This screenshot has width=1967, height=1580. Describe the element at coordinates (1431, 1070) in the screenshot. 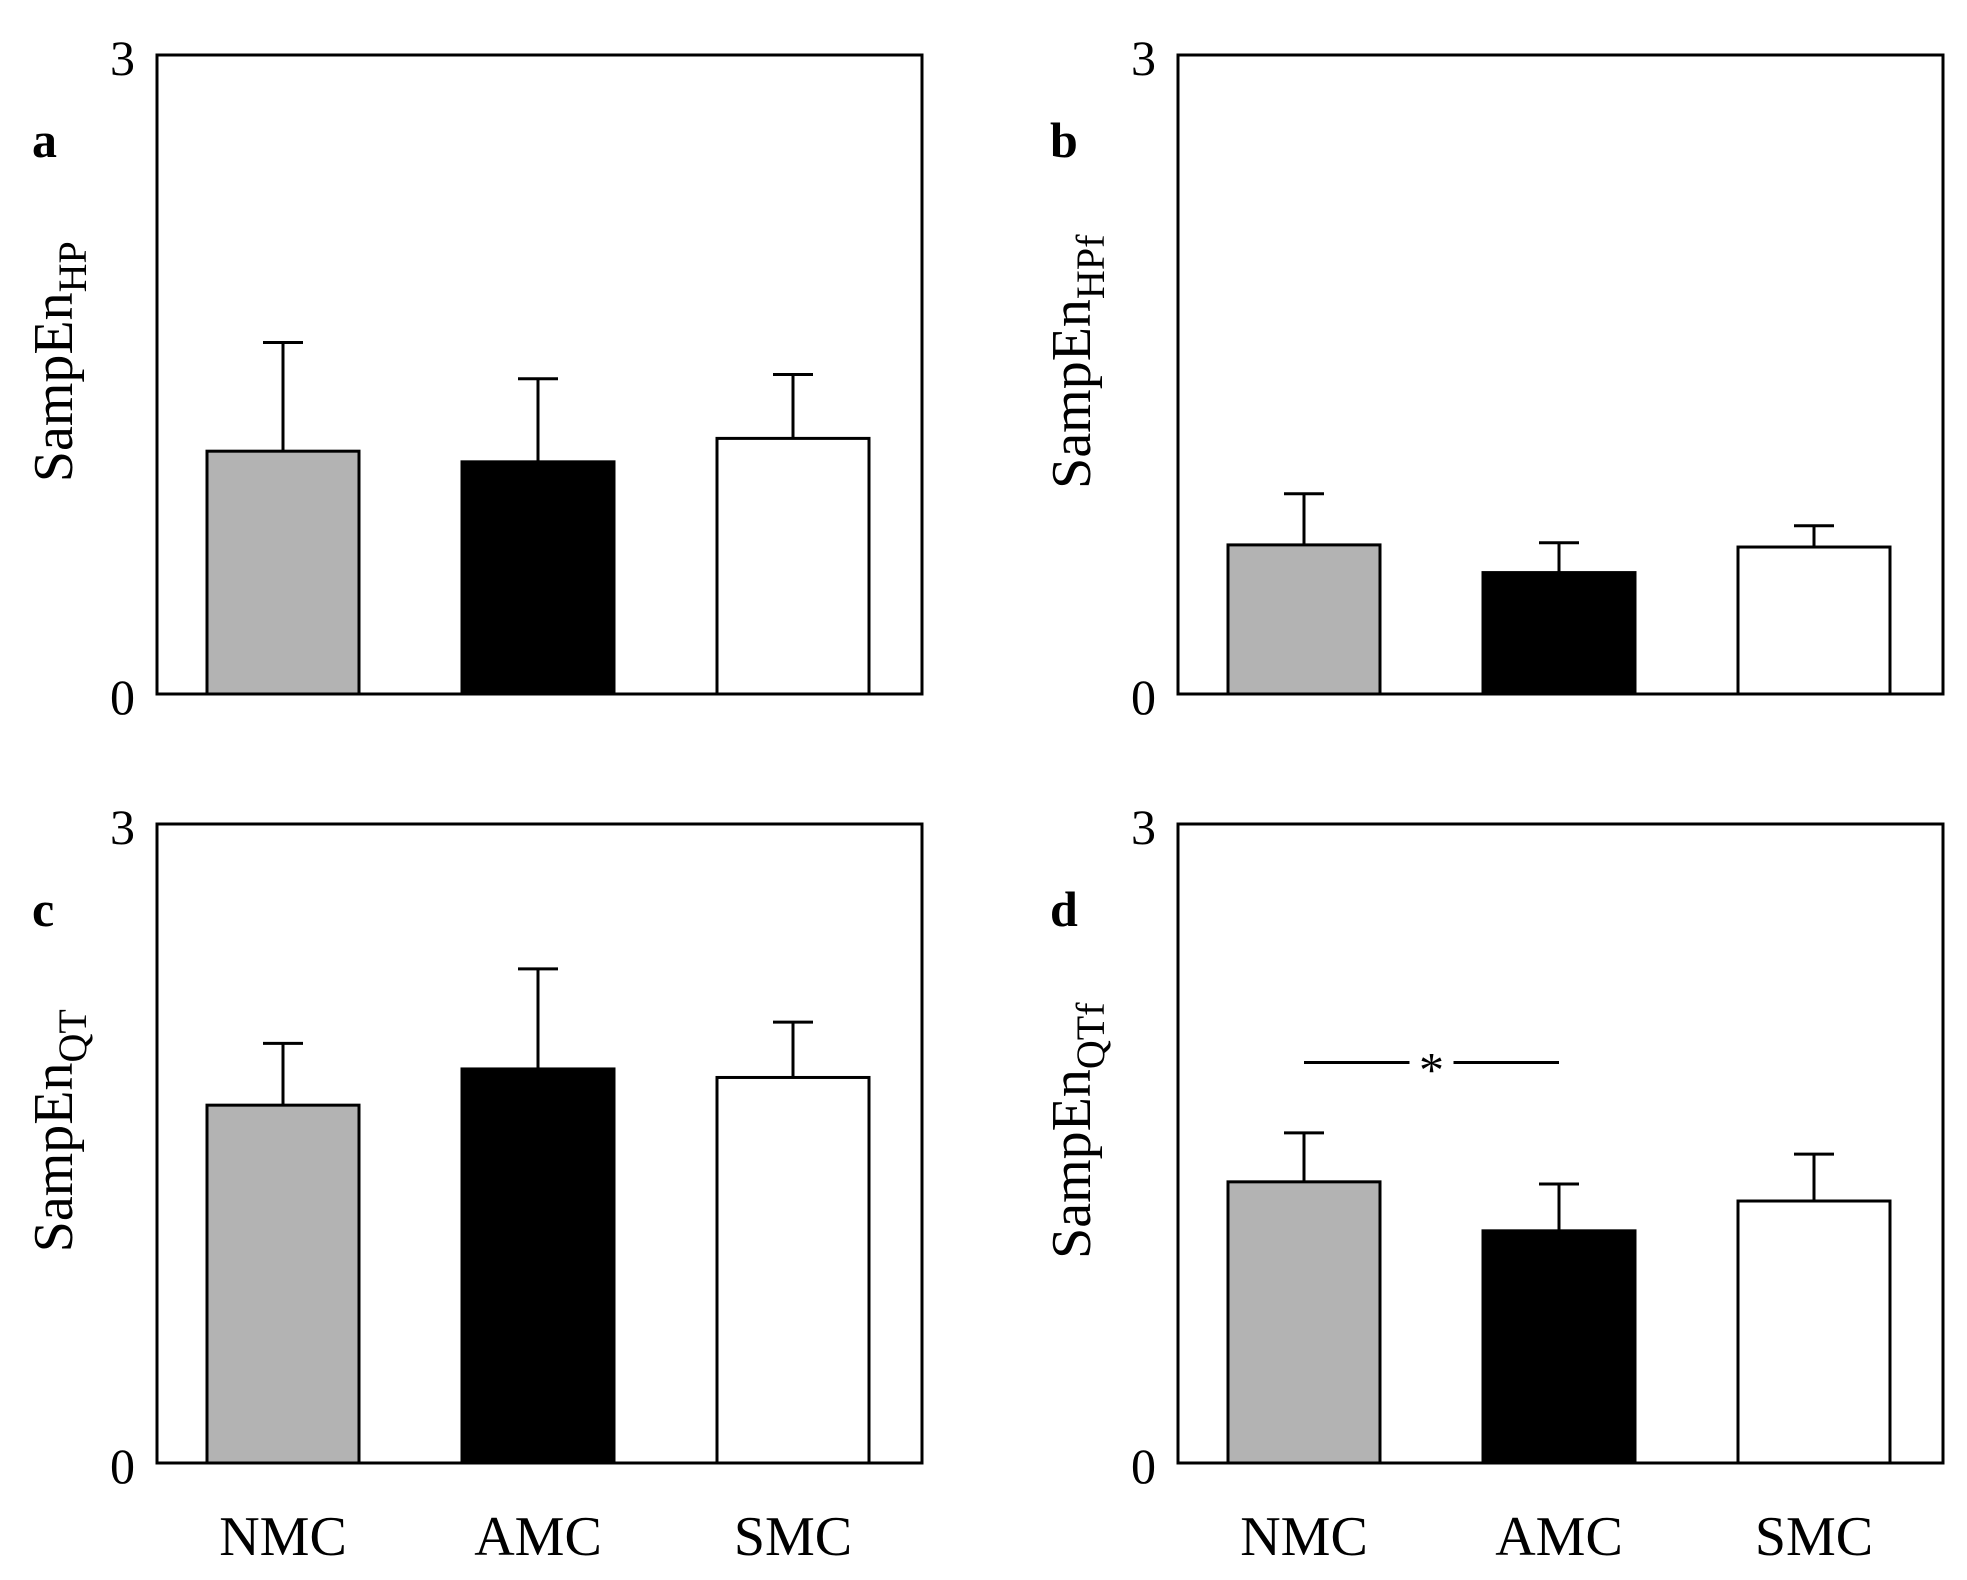

I see `panel-d-sig-label: *` at that location.